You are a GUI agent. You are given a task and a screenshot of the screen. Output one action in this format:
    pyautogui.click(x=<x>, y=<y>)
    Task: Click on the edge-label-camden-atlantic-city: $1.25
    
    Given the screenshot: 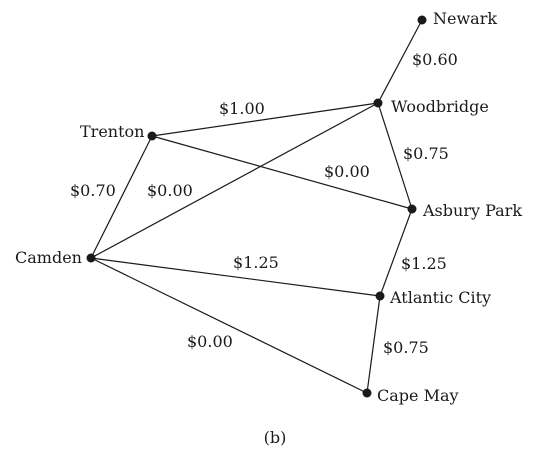 What is the action you would take?
    pyautogui.click(x=256, y=262)
    